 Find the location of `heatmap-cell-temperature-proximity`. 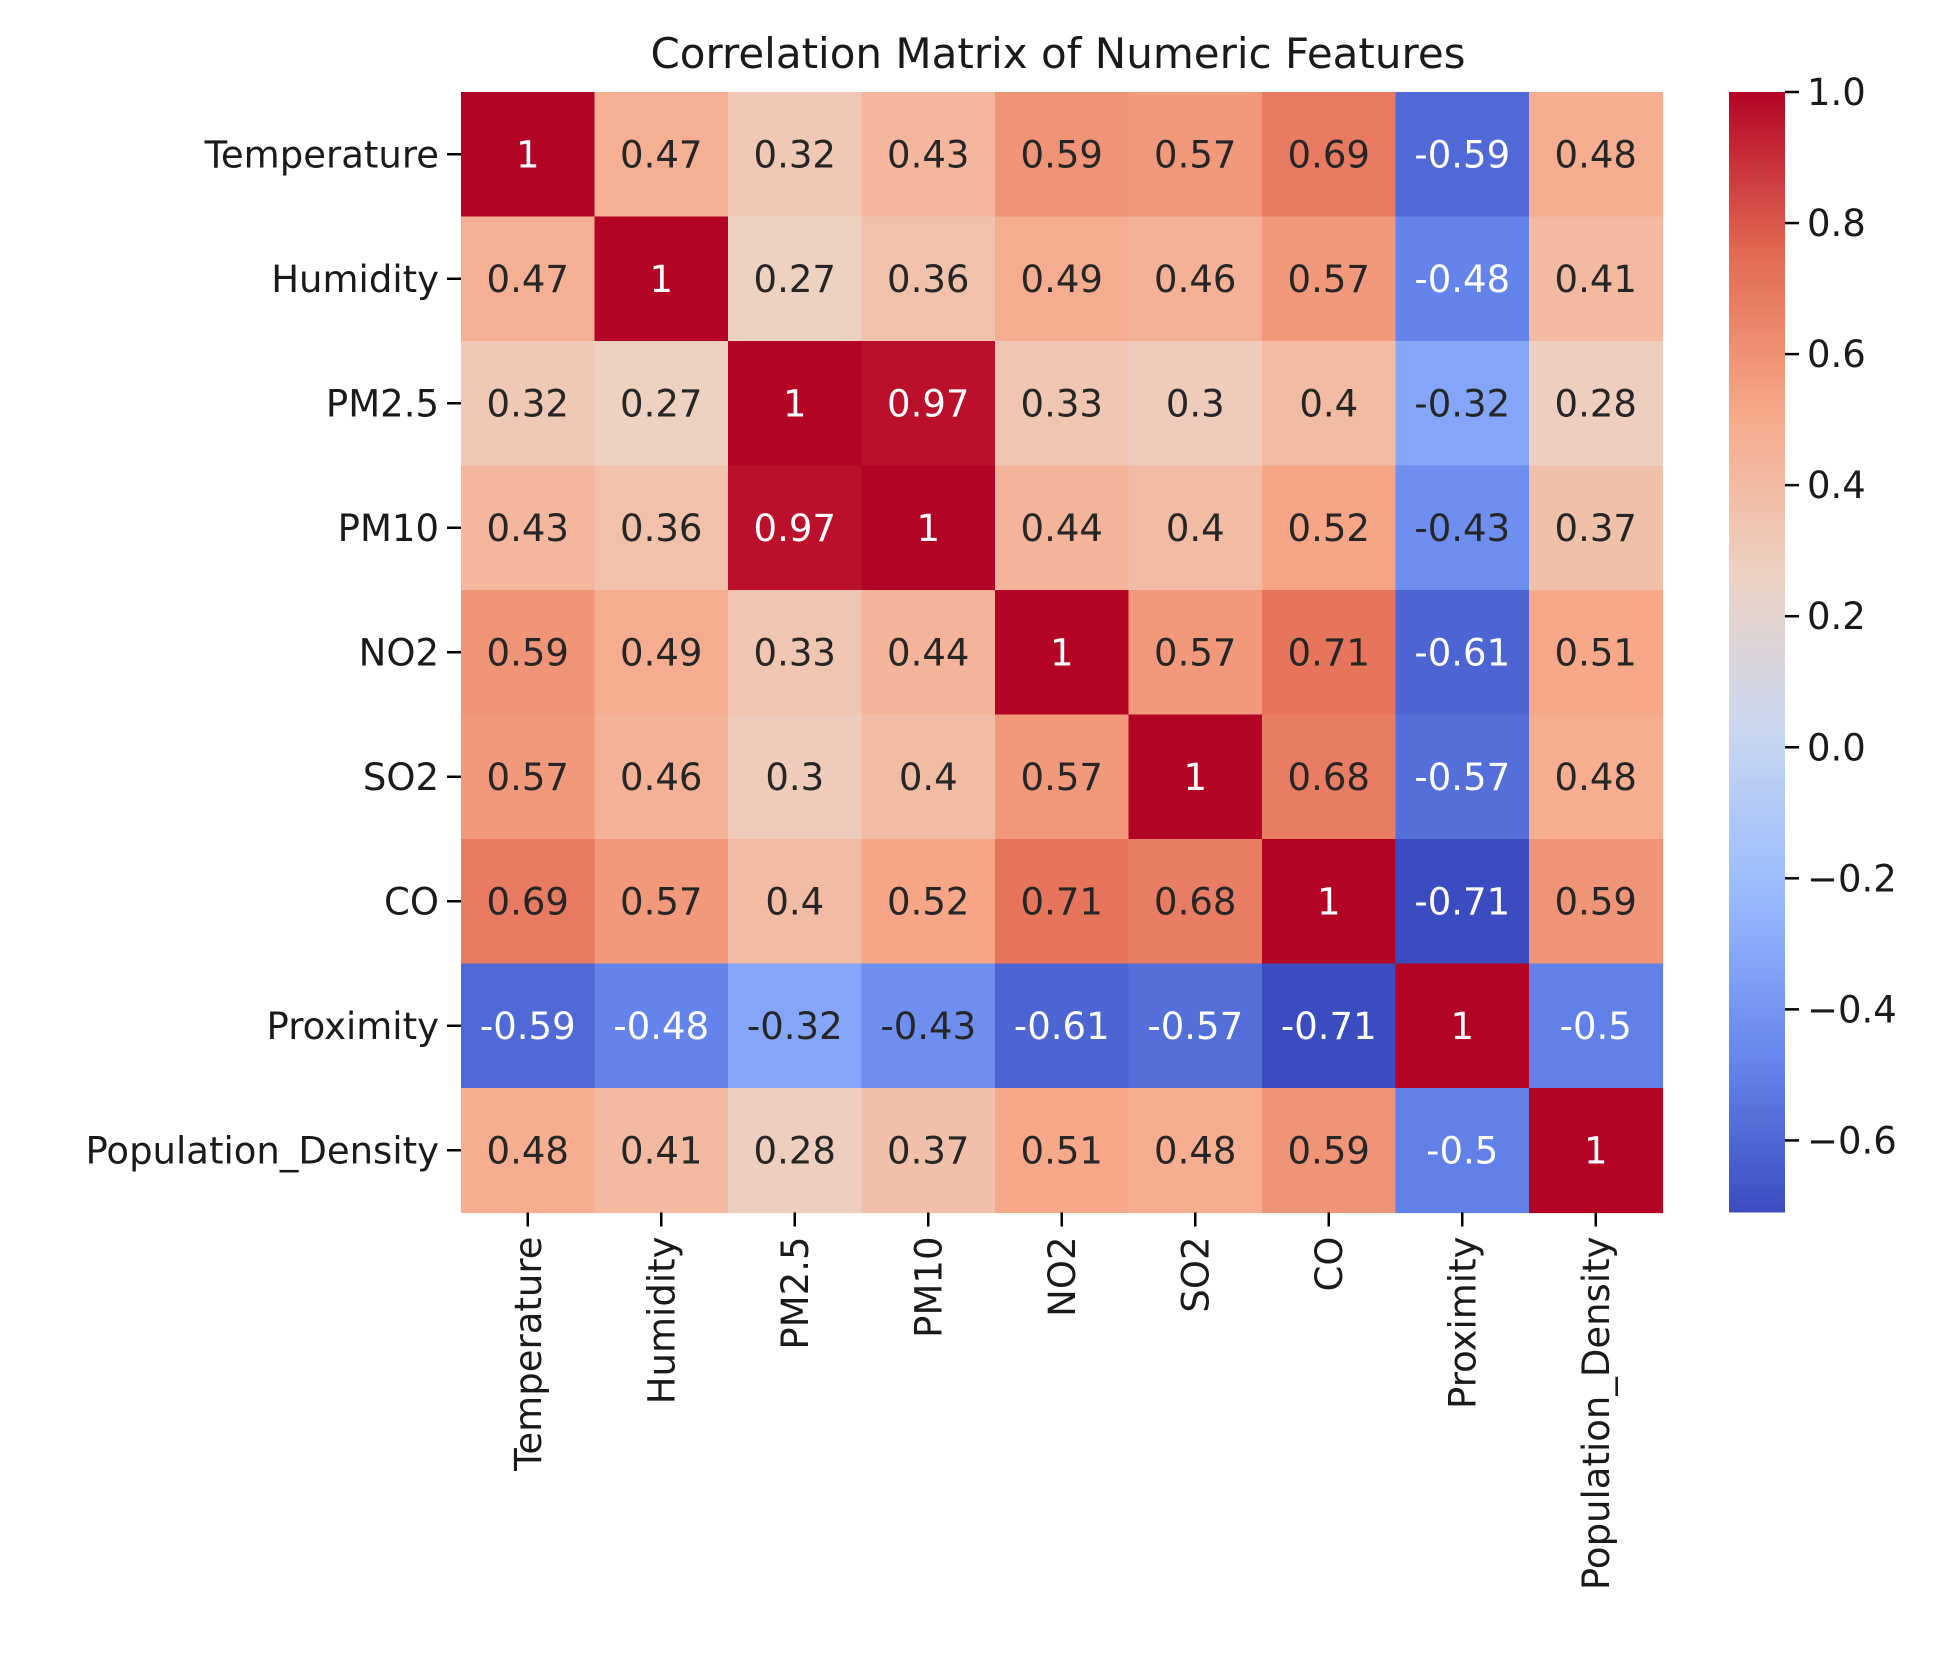

heatmap-cell-temperature-proximity is located at coordinates (1462, 155).